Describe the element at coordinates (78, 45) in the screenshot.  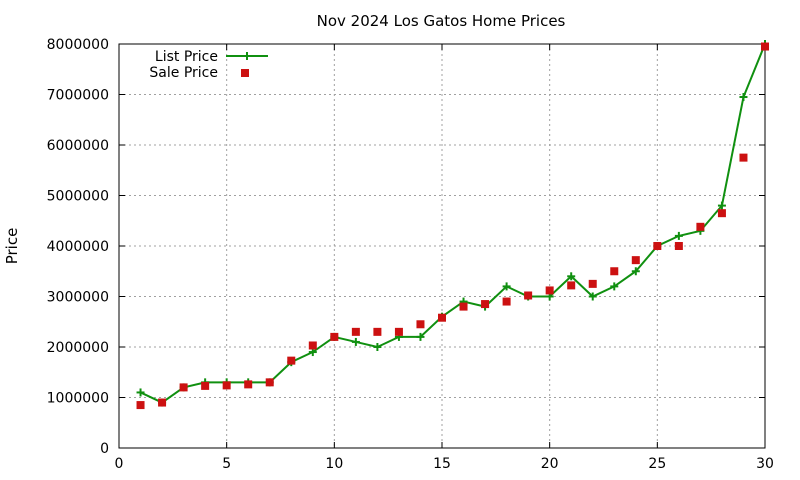
I see `y-tick-label: 8000000` at that location.